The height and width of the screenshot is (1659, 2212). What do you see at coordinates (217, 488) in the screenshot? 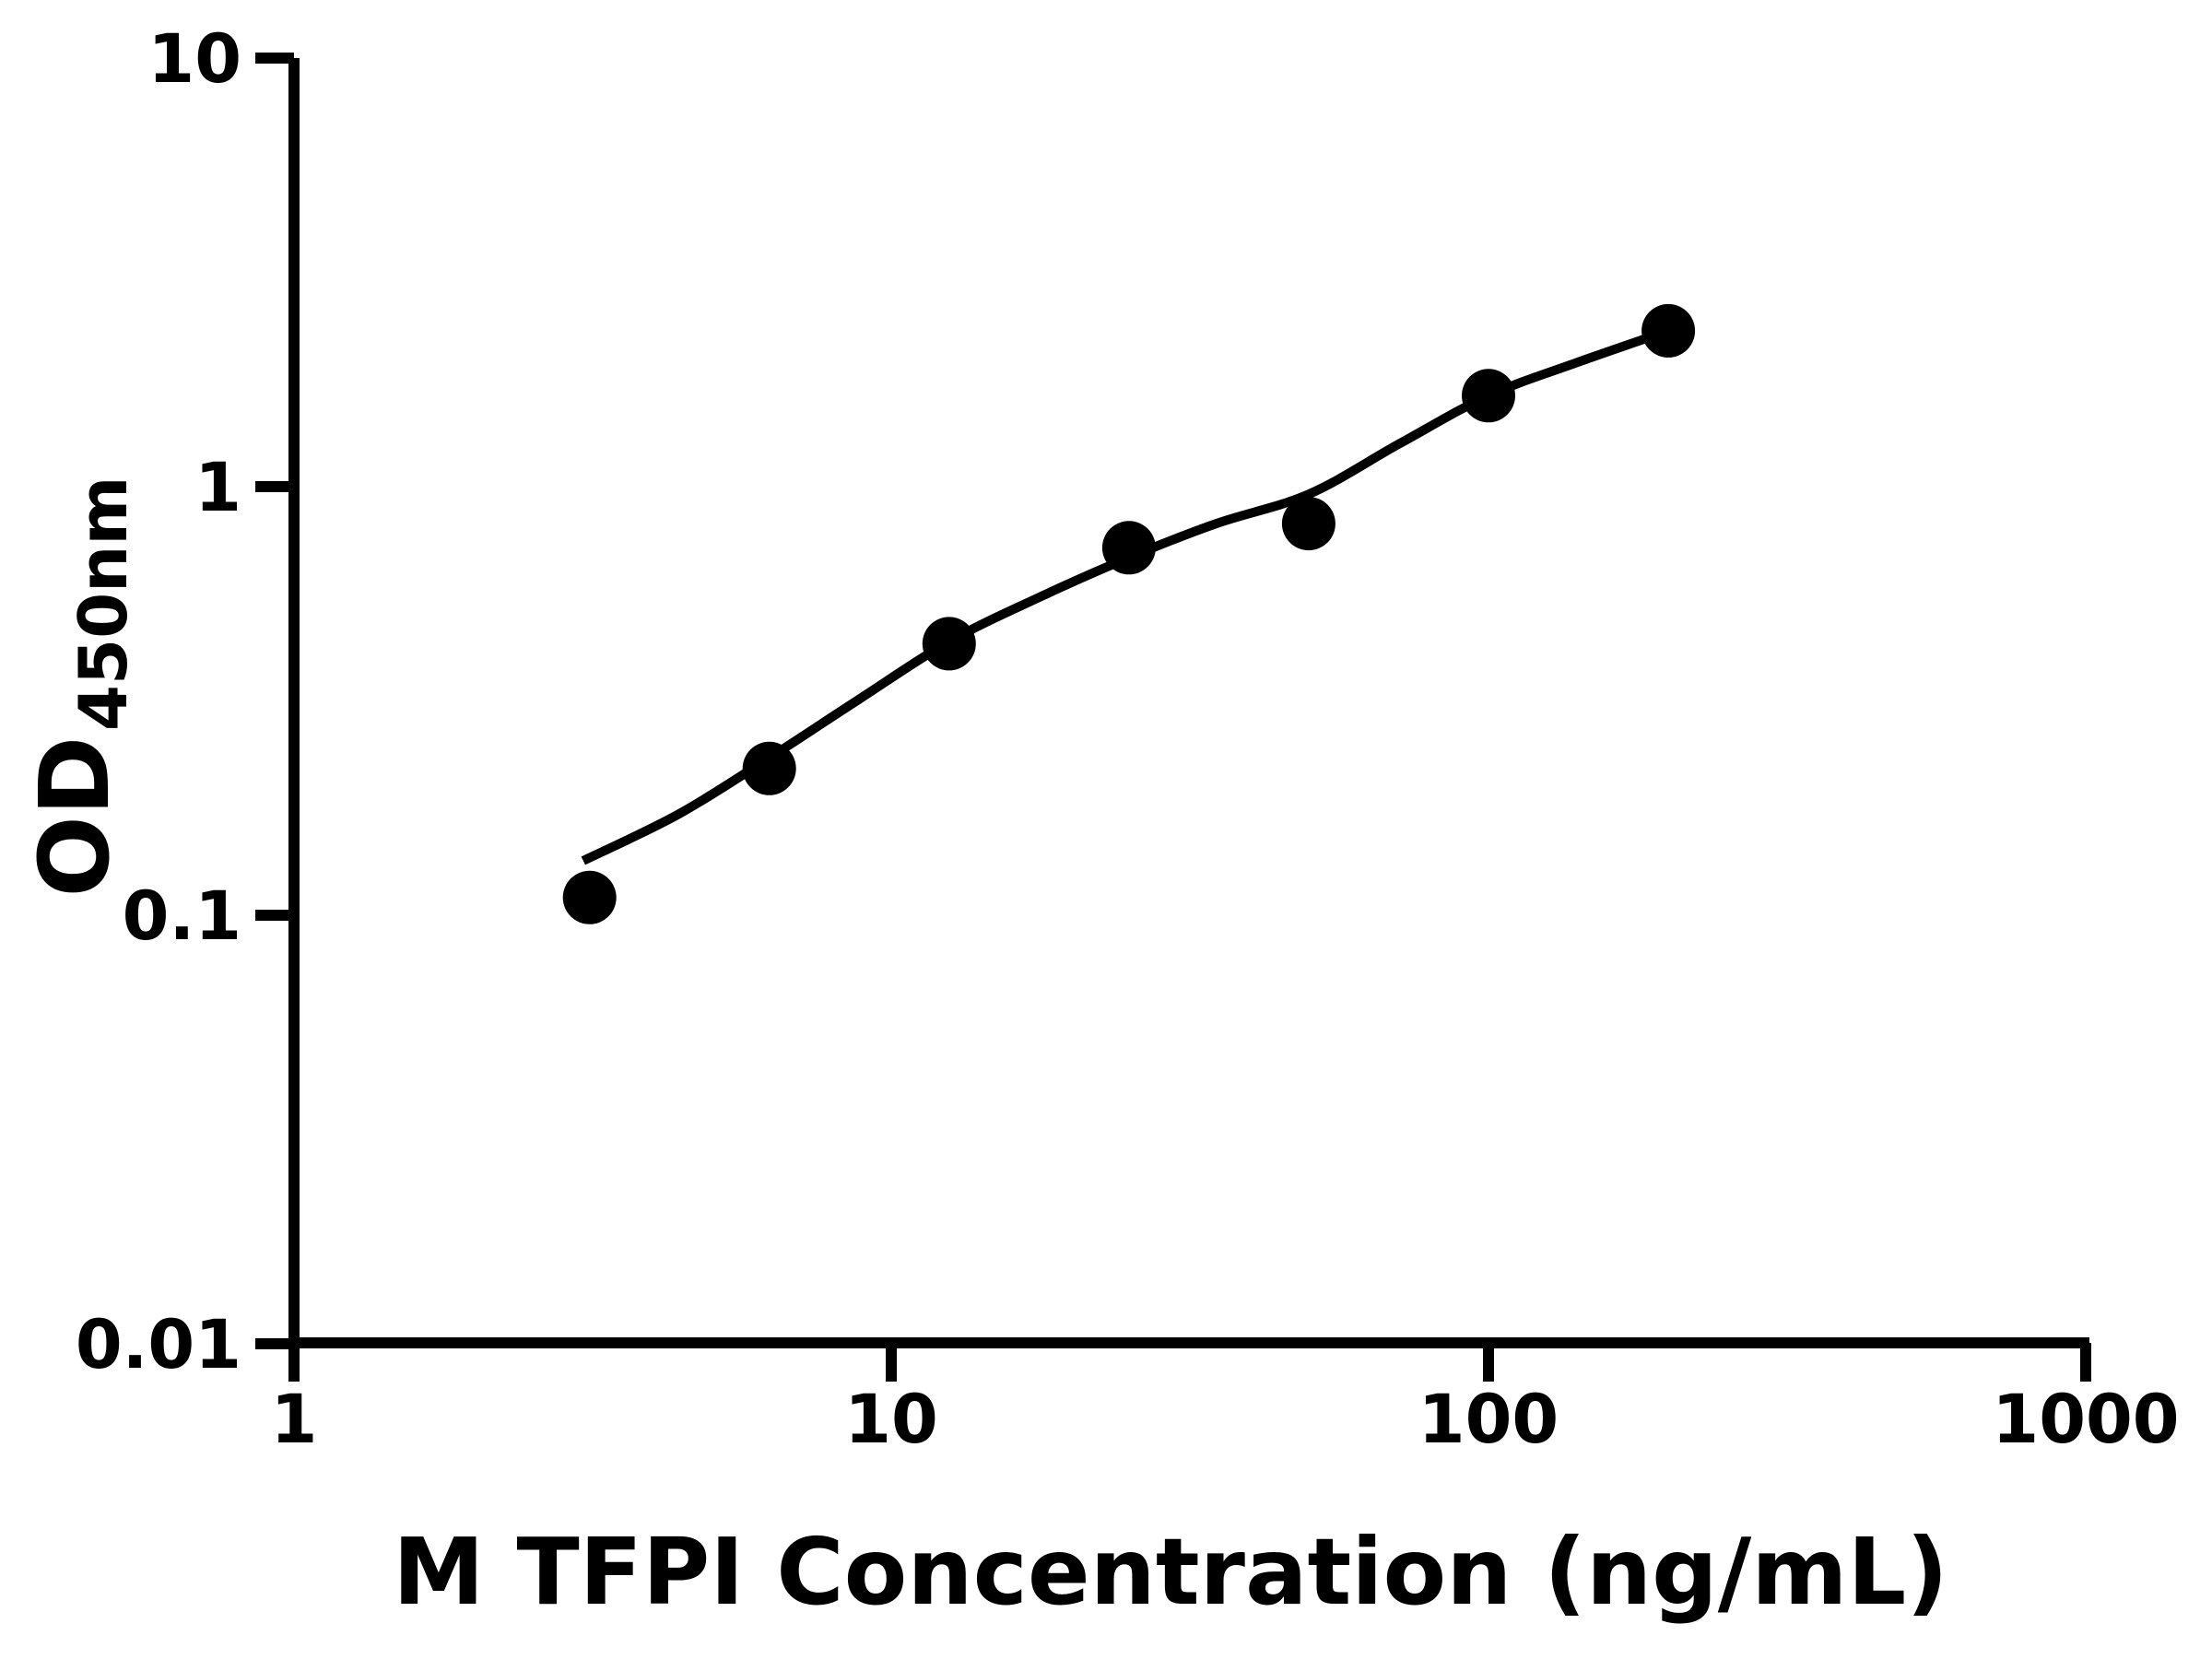
I see `y-tick-label: 1` at bounding box center [217, 488].